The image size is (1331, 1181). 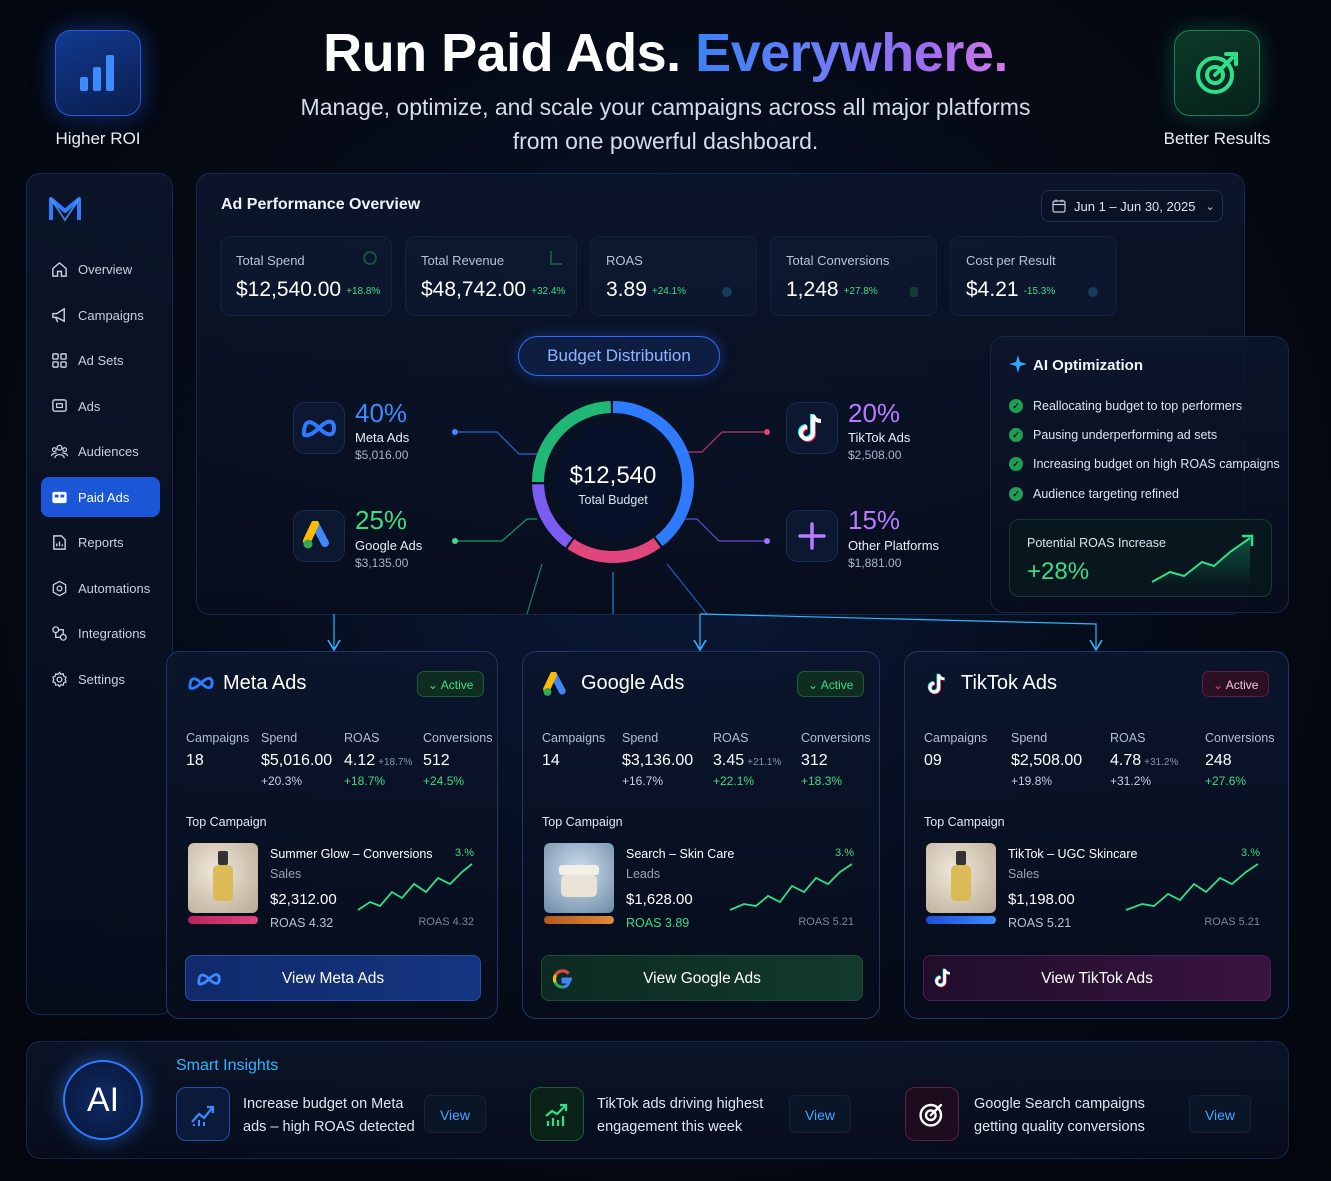 I want to click on sidebar-item-integrations: Integrations, so click(x=100, y=633).